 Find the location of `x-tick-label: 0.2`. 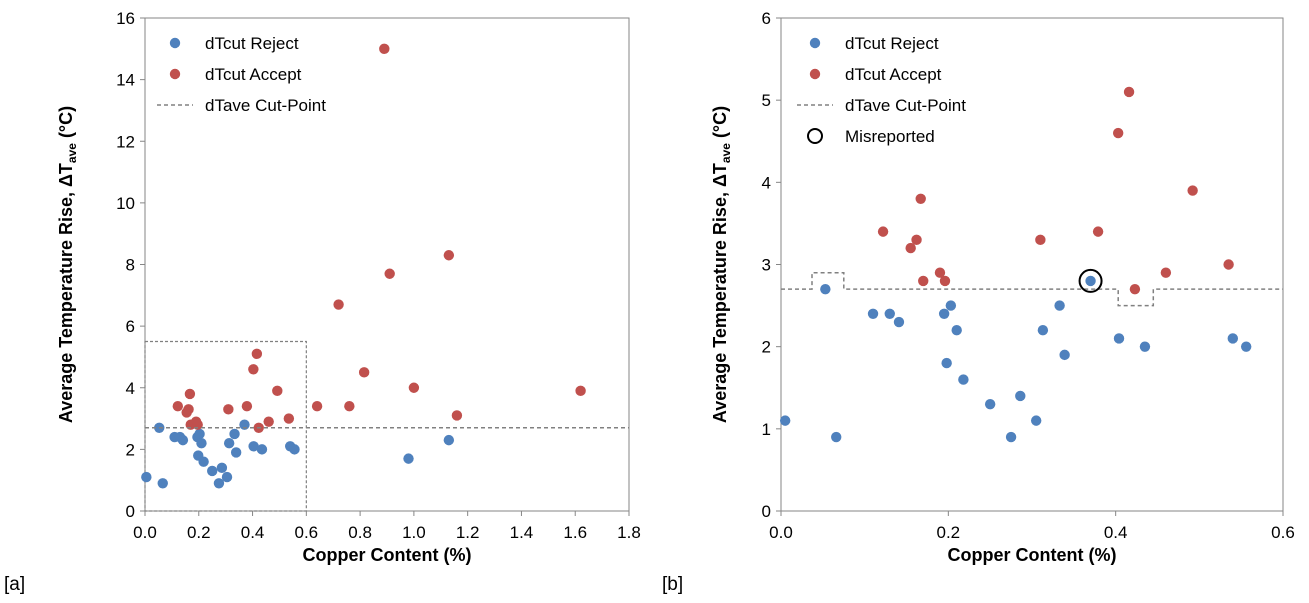

x-tick-label: 0.2 is located at coordinates (949, 532).